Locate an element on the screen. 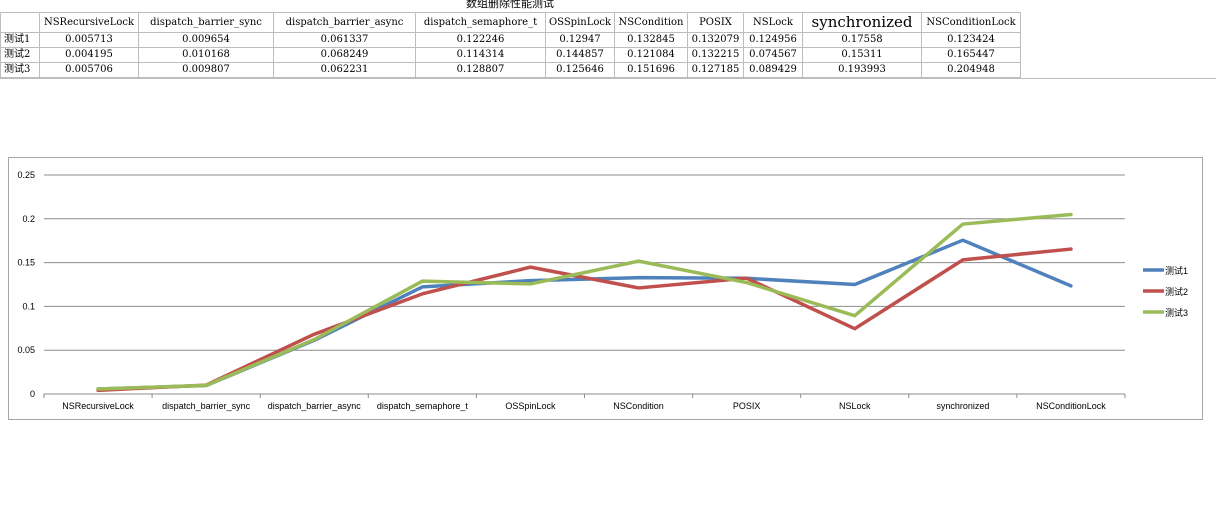 The width and height of the screenshot is (1216, 513). table-cell: 0.127185 is located at coordinates (715, 70).